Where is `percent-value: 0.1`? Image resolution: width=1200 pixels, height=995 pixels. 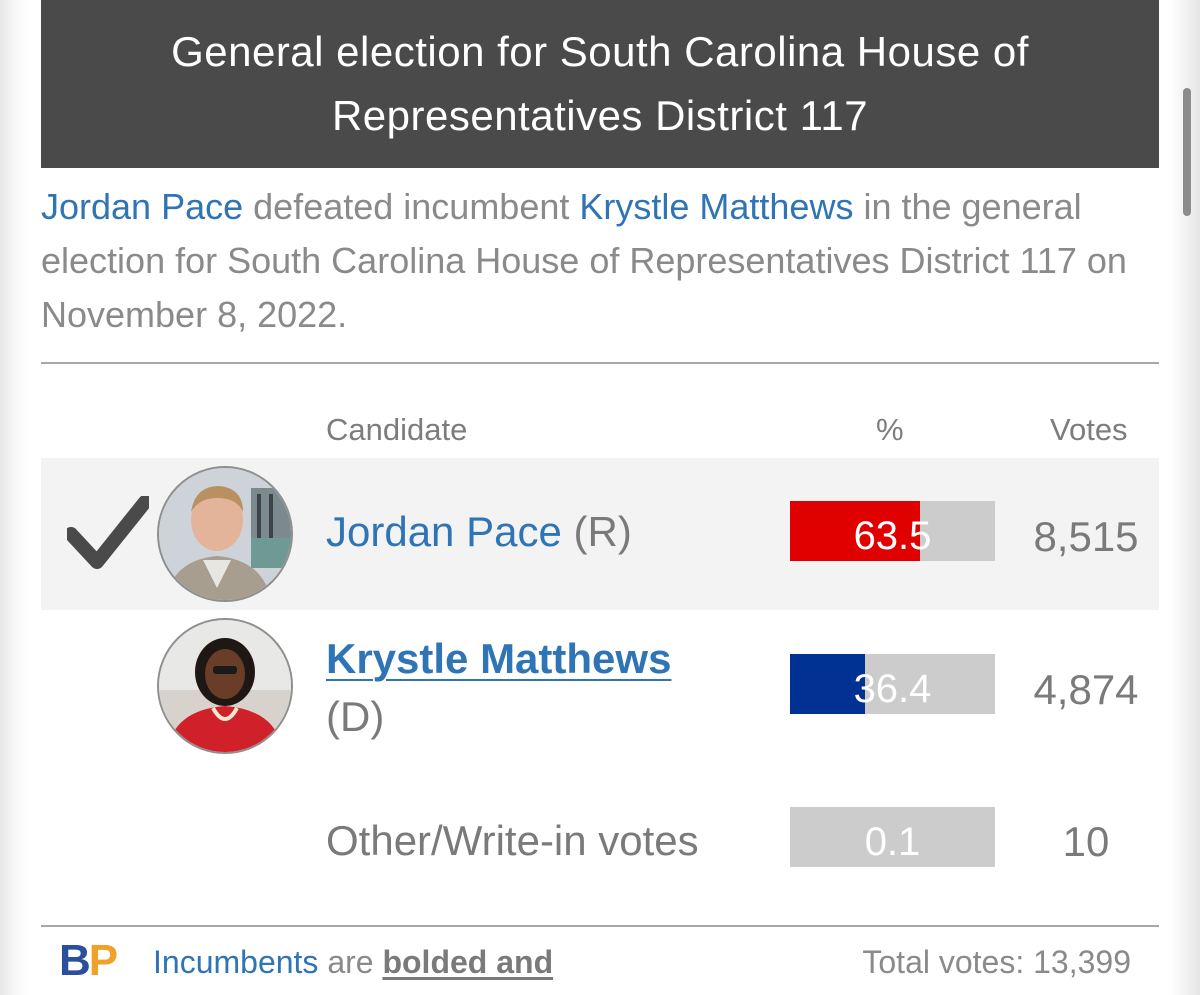 percent-value: 0.1 is located at coordinates (892, 842).